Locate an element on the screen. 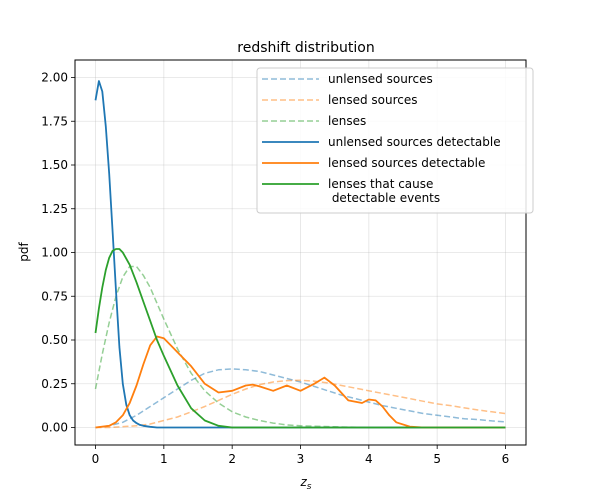  y-tick-label: 0.25 is located at coordinates (54, 384).